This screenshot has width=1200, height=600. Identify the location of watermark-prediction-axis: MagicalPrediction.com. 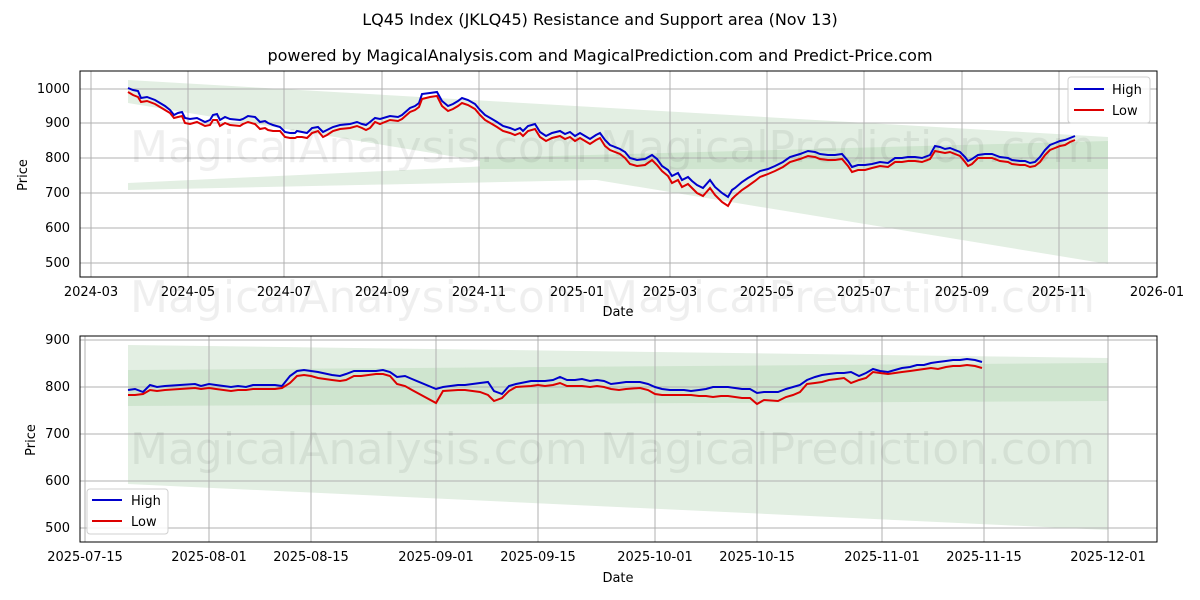
(847, 297).